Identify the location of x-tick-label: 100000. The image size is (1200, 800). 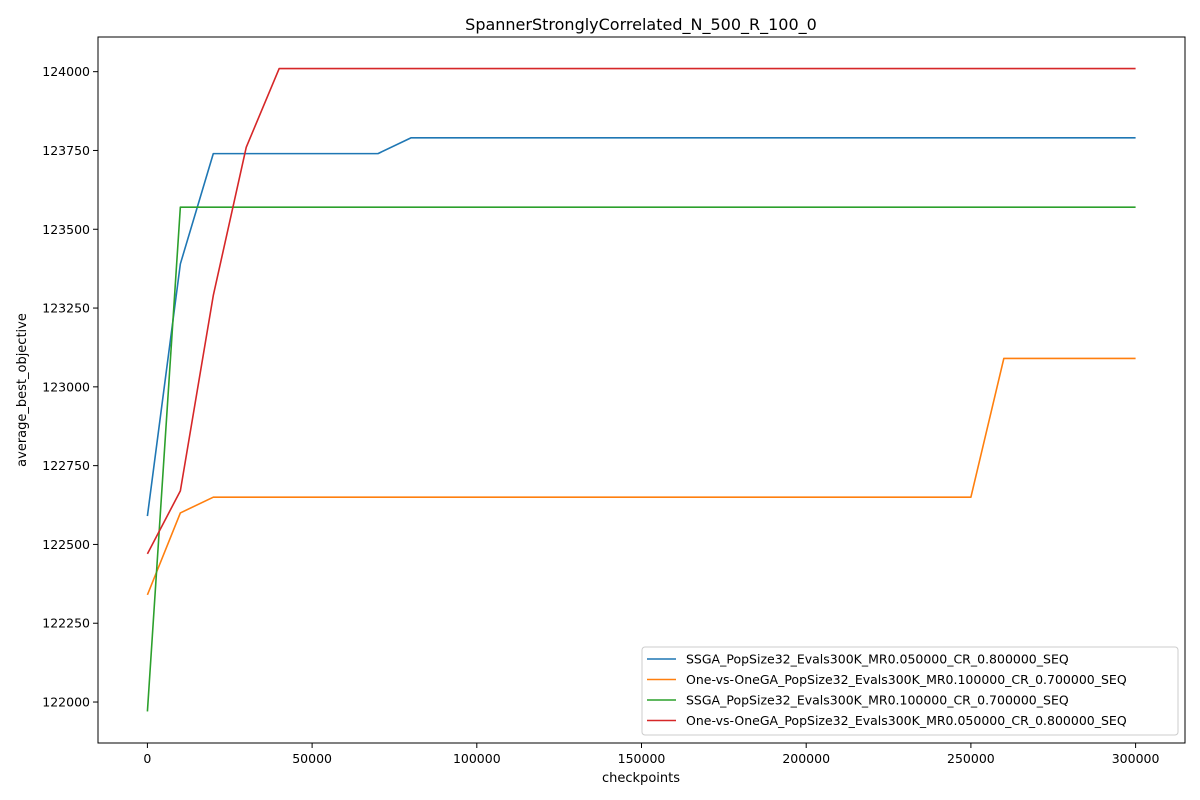
(477, 758).